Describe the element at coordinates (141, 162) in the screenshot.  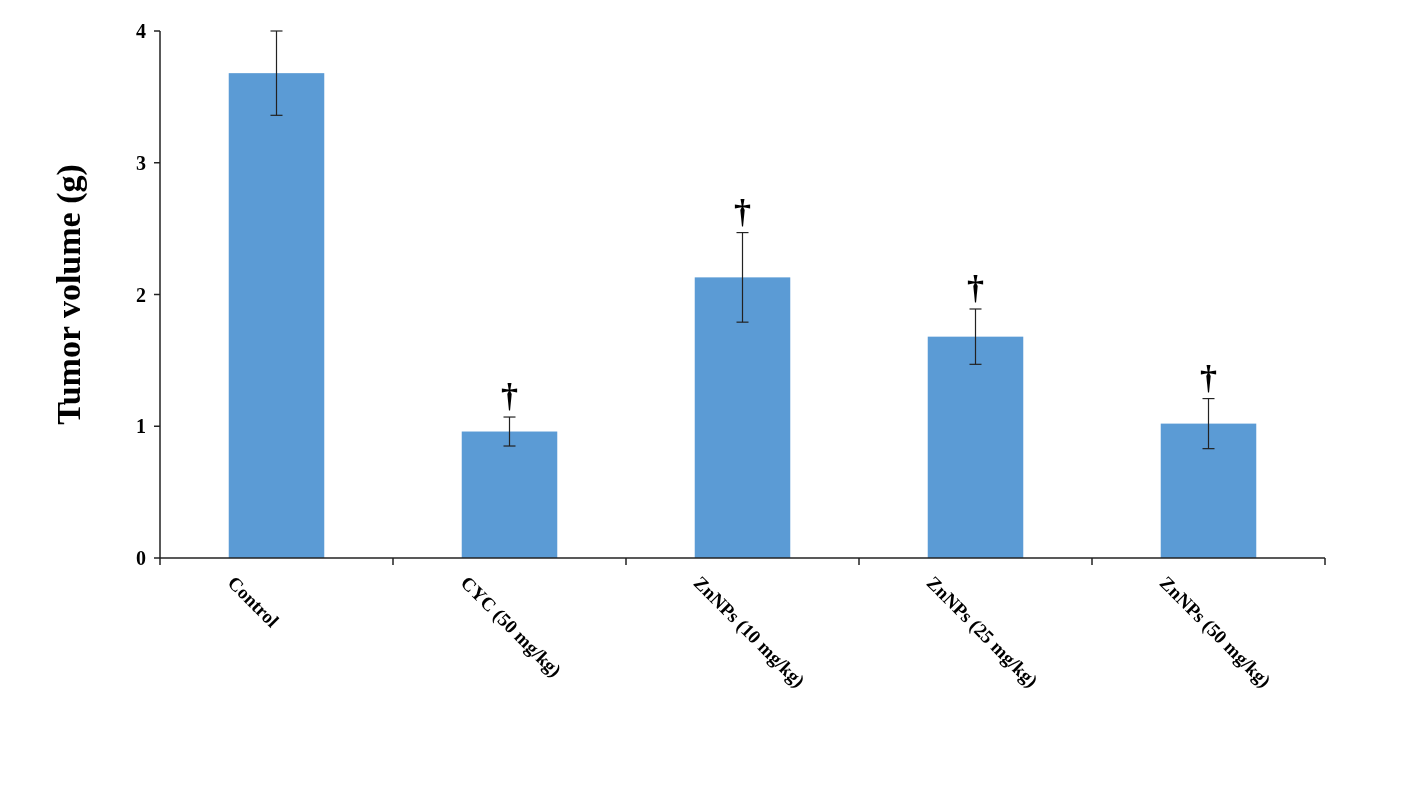
I see `y-tick-label: 3` at that location.